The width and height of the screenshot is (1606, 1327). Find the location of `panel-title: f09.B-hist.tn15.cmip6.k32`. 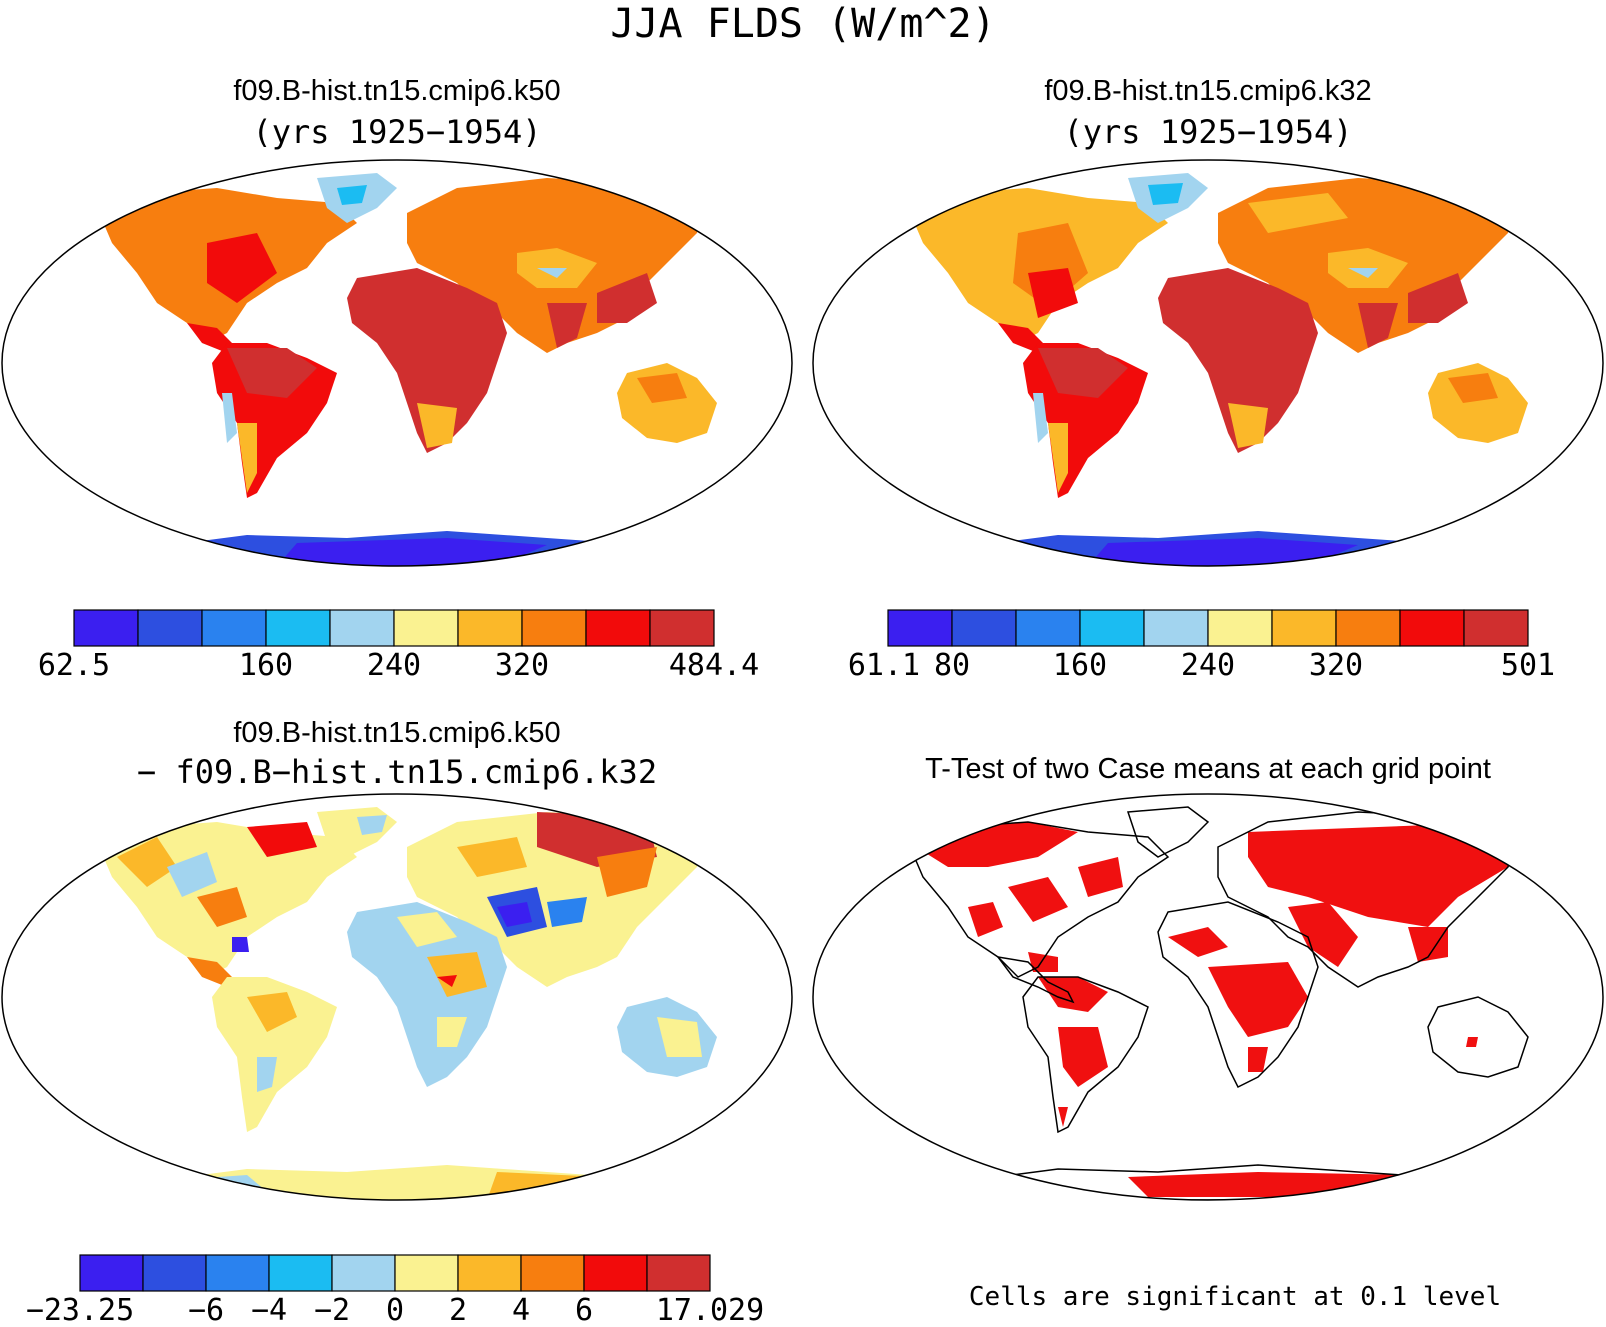

panel-title: f09.B-hist.tn15.cmip6.k32 is located at coordinates (1207, 91).